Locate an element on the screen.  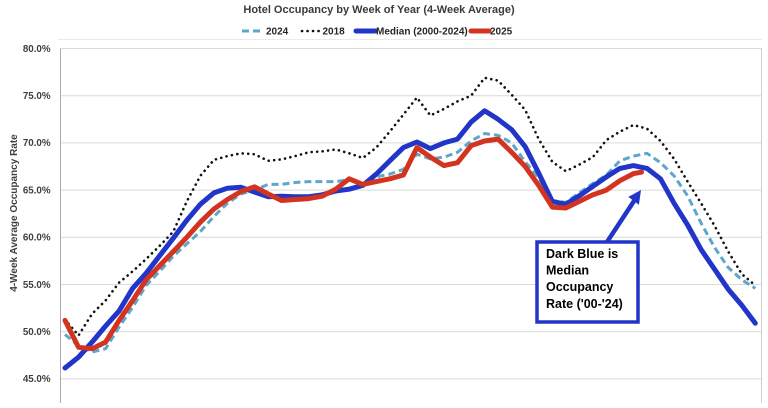
svg-text: 50.0% is located at coordinates (37, 332).